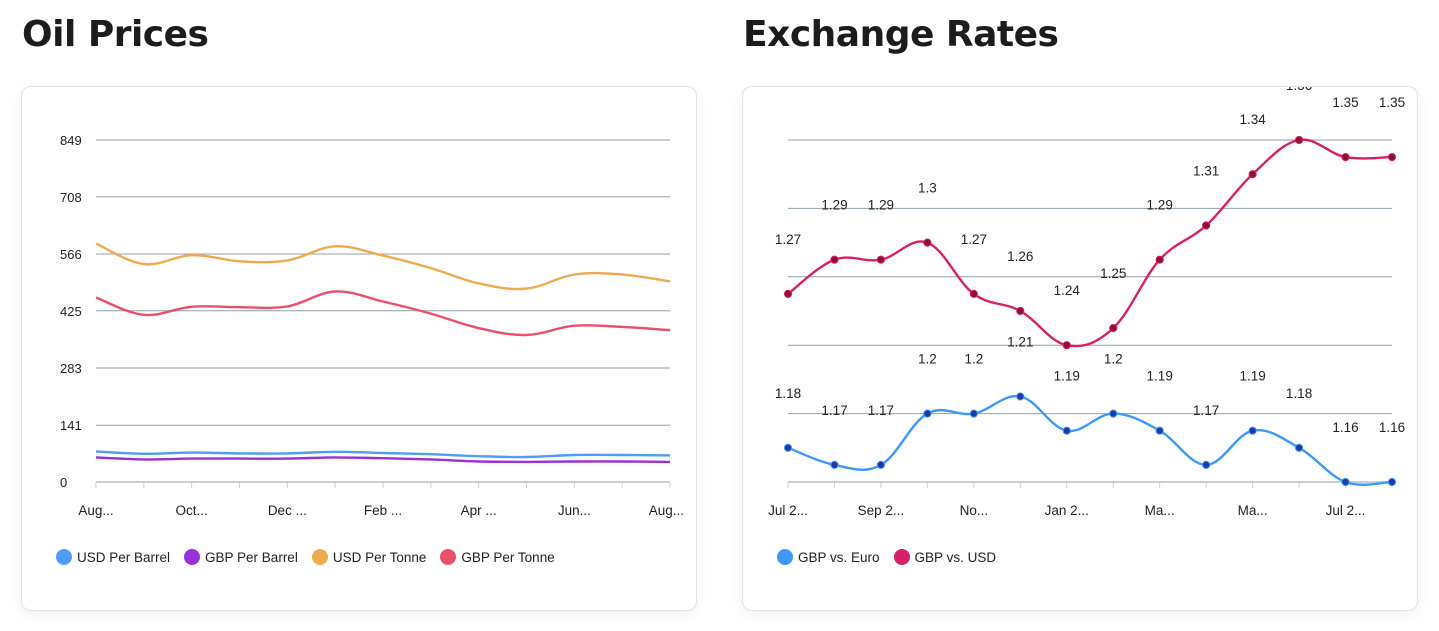 The width and height of the screenshot is (1439, 631). Describe the element at coordinates (63, 482) in the screenshot. I see `y-tick-label: 0` at that location.